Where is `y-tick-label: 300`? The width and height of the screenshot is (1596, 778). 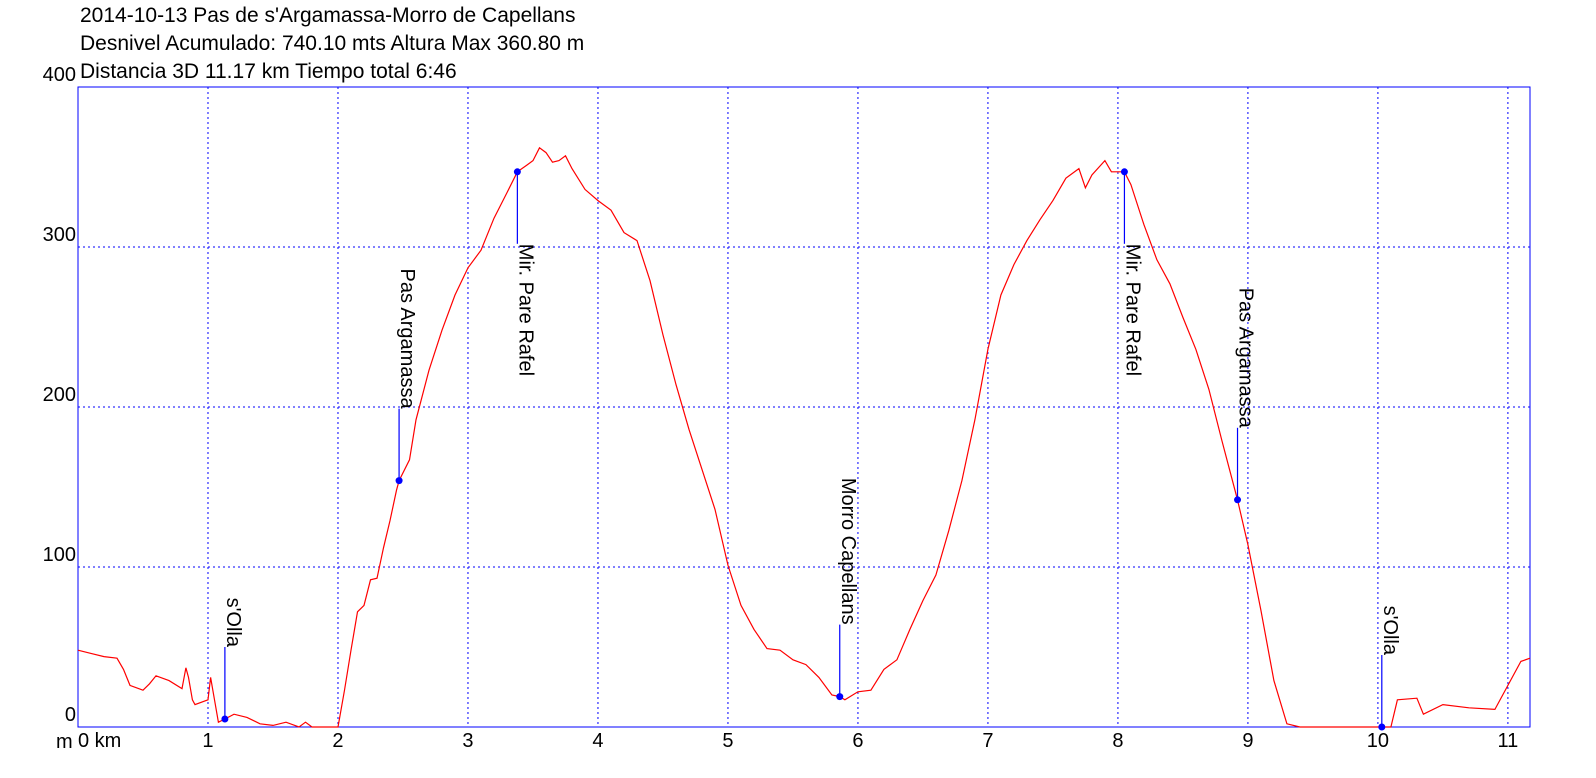
y-tick-label: 300 is located at coordinates (59, 235).